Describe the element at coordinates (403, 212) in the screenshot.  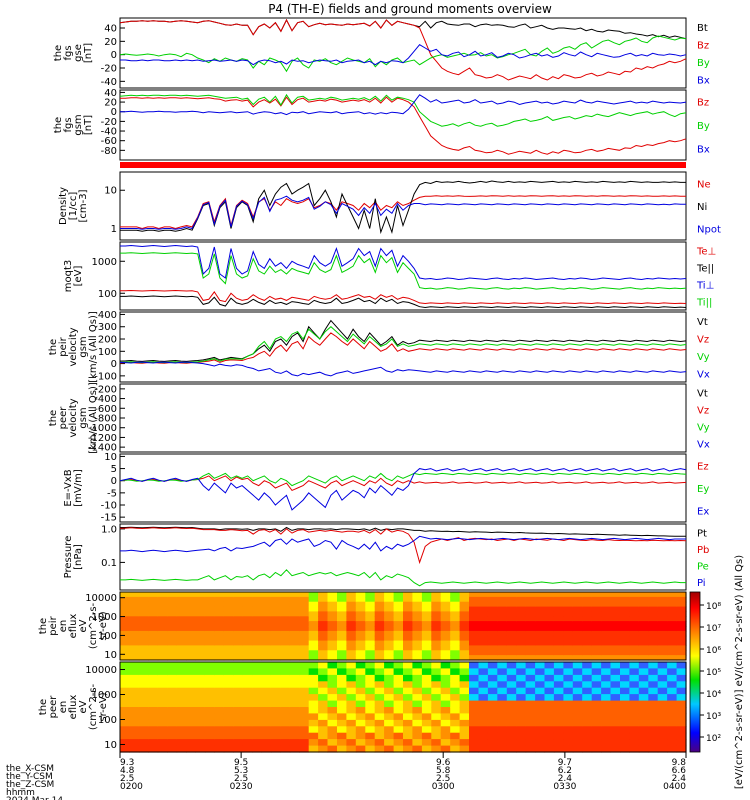
I see `series-line-Npot` at that location.